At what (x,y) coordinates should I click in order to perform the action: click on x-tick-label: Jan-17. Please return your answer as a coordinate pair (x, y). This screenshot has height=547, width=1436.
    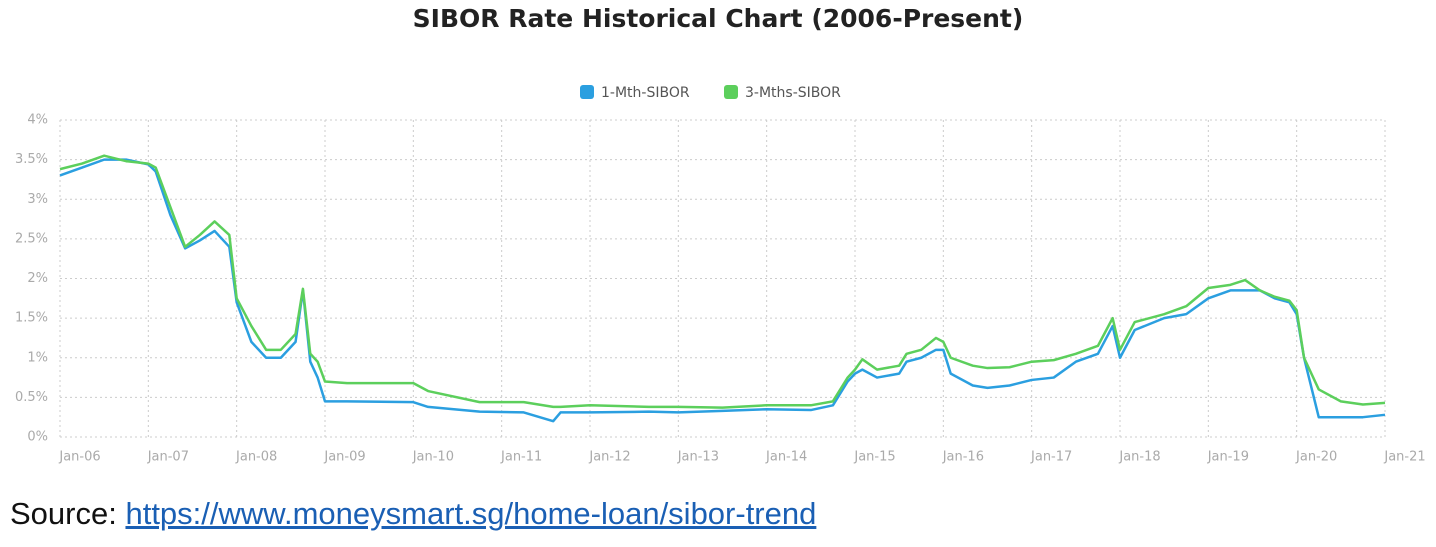
    Looking at the image, I should click on (1051, 457).